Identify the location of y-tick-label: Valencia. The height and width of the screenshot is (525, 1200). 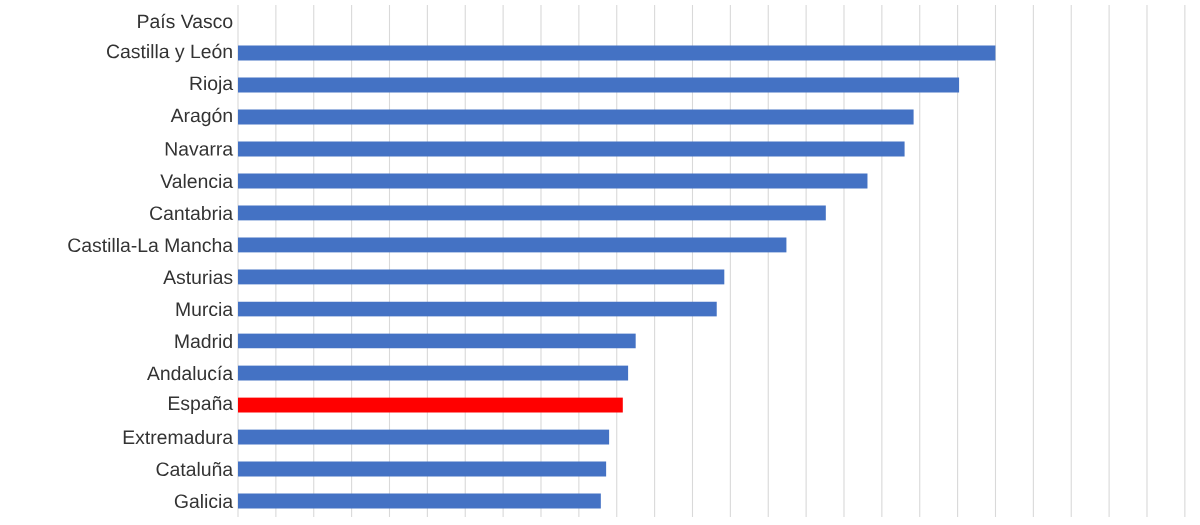
(197, 181).